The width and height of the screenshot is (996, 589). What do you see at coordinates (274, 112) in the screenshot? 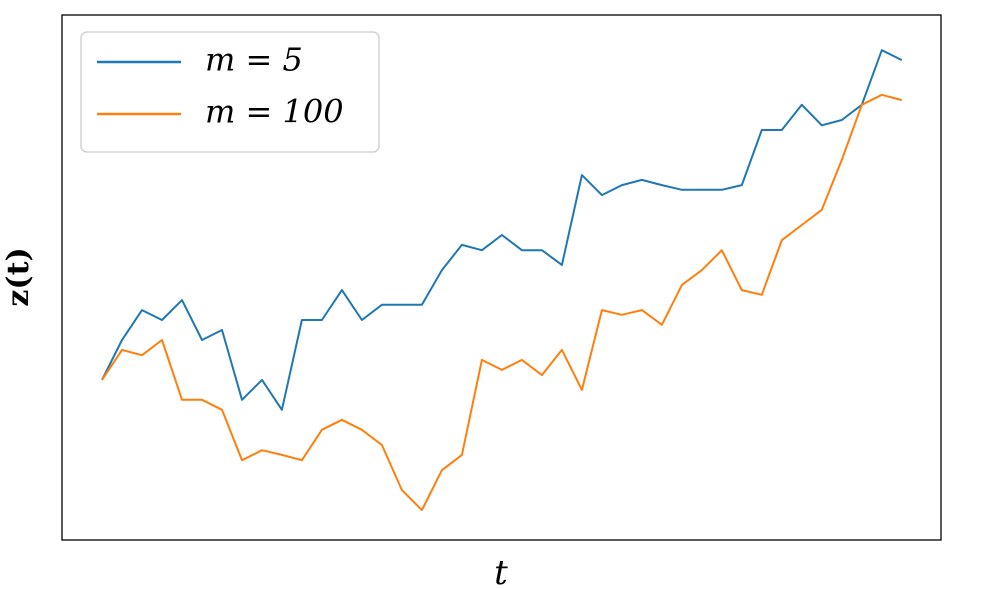
I see `legend-label: m = 100` at bounding box center [274, 112].